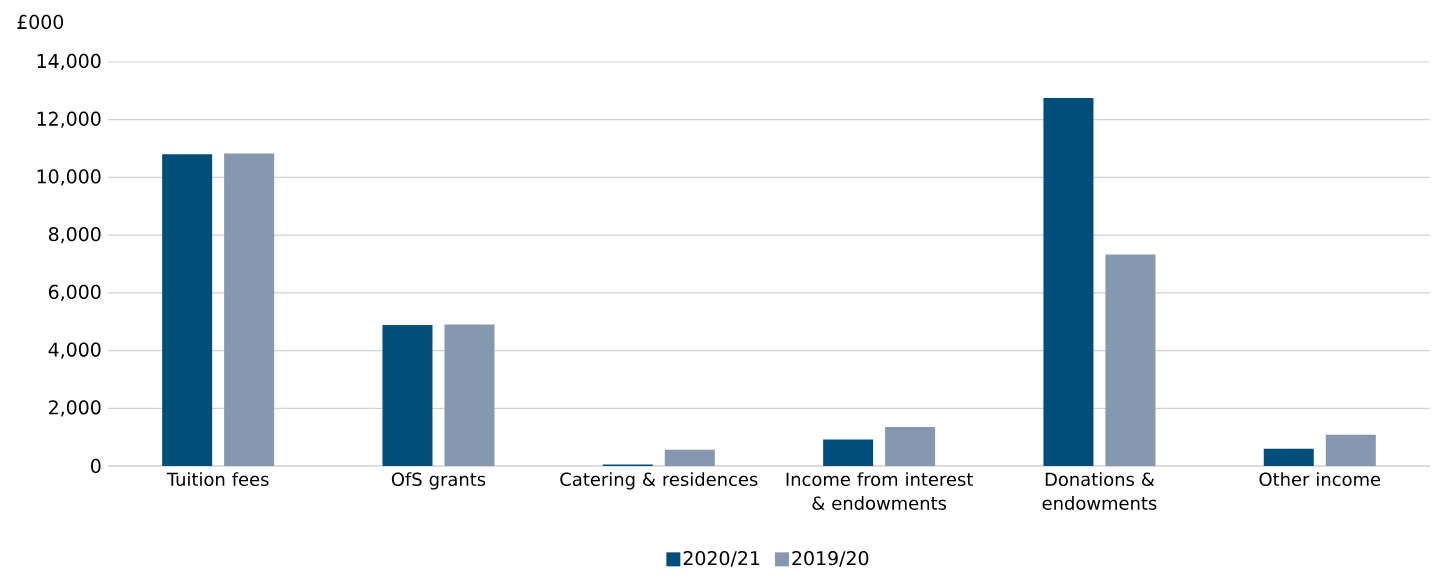  I want to click on y-tick-label: 6,000, so click(74, 292).